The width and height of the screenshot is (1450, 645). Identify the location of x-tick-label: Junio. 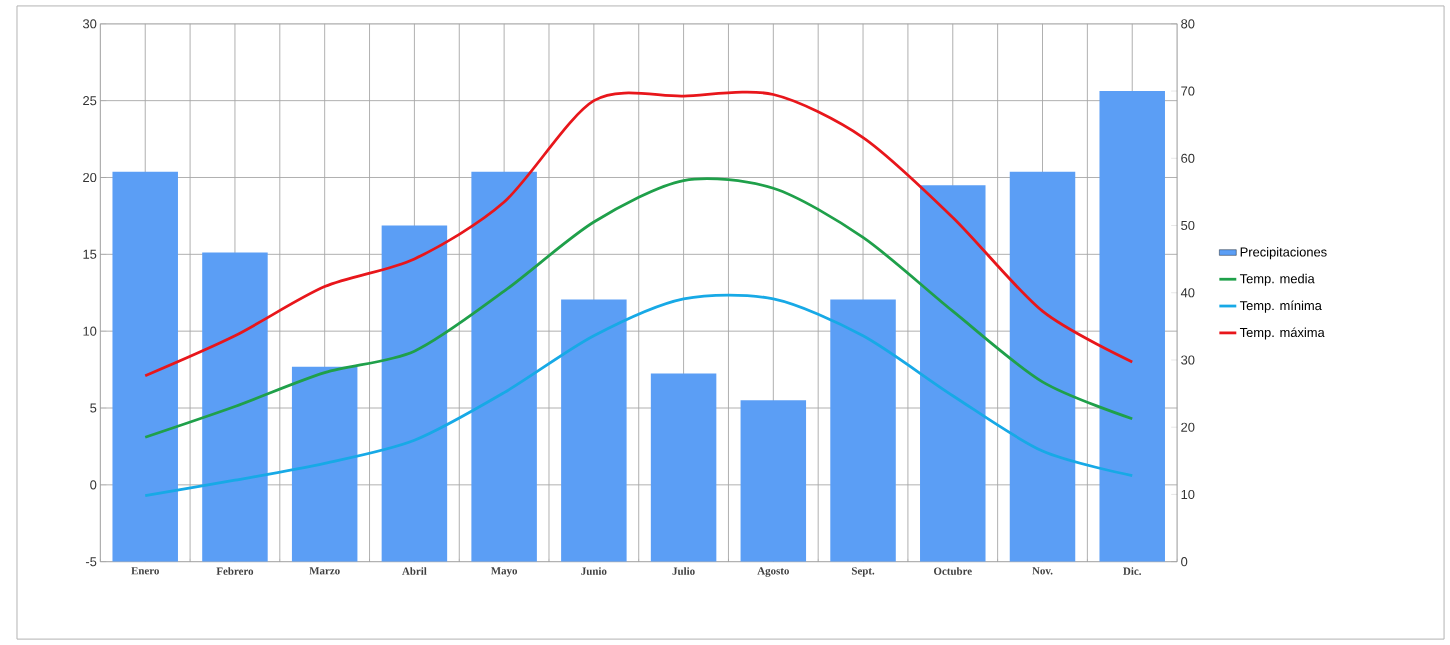
(594, 571).